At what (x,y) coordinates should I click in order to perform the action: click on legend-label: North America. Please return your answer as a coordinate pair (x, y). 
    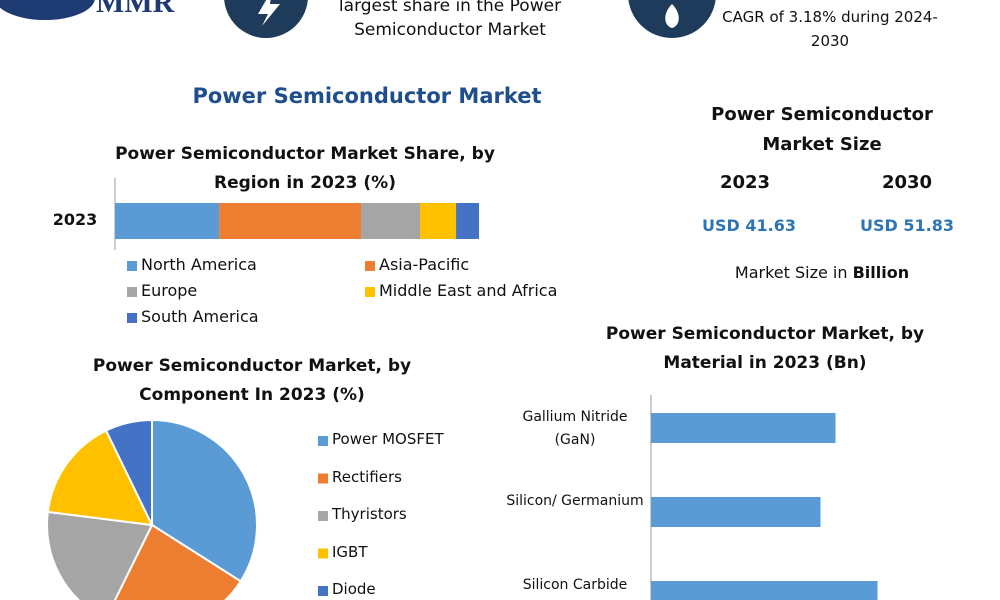
    Looking at the image, I should click on (199, 264).